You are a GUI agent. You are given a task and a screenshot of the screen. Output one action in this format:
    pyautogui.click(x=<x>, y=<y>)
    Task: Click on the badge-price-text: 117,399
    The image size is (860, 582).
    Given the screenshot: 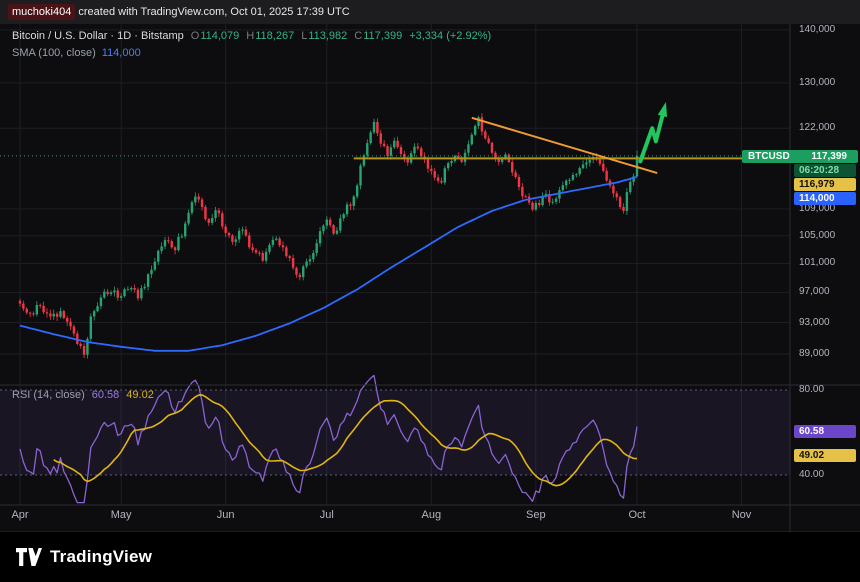 What is the action you would take?
    pyautogui.click(x=829, y=156)
    